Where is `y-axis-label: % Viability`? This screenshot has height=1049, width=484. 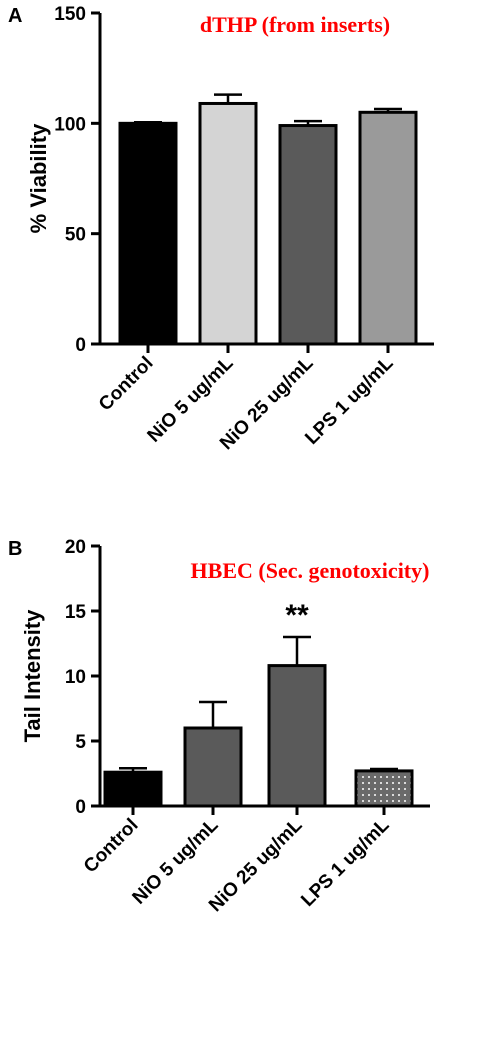 y-axis-label: % Viability is located at coordinates (38, 178).